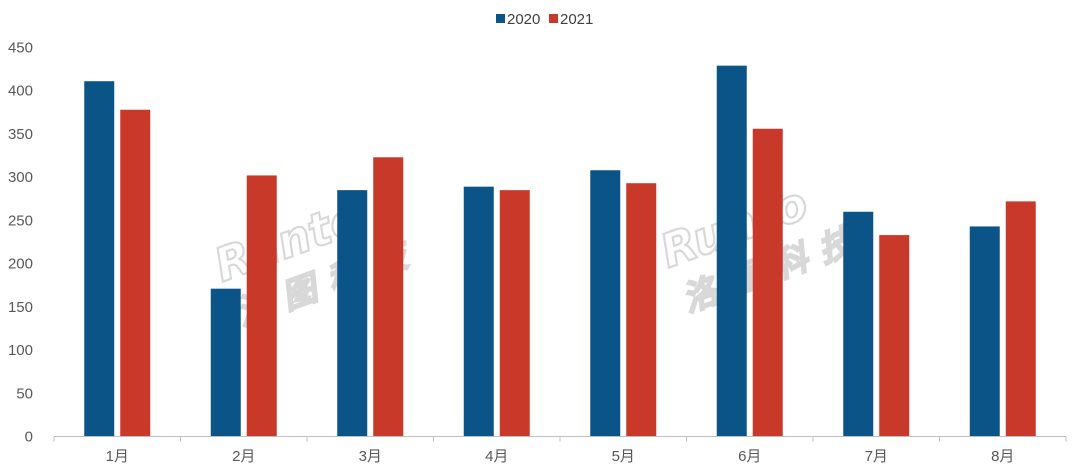 The height and width of the screenshot is (476, 1080). What do you see at coordinates (749, 456) in the screenshot?
I see `x-tick-label: 6月` at bounding box center [749, 456].